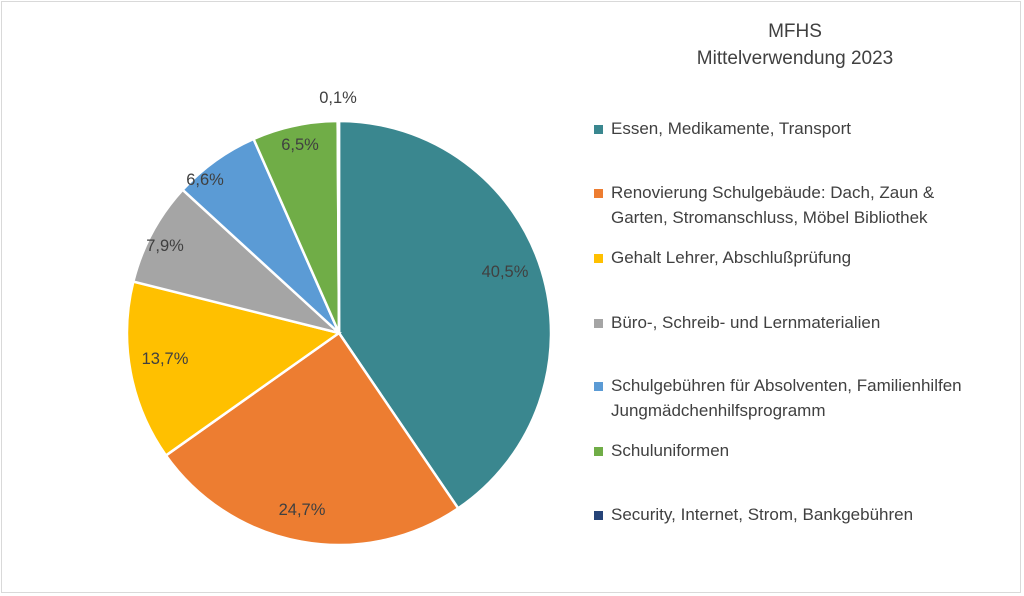  Describe the element at coordinates (731, 257) in the screenshot. I see `legend-label: Gehalt Lehrer, Abschlußprüfung` at that location.